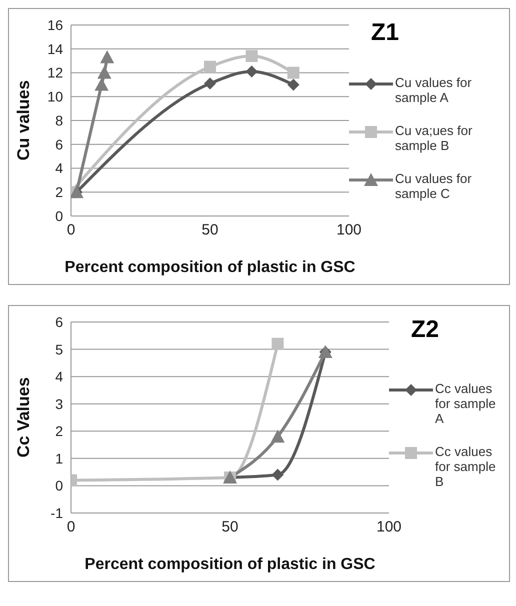 The image size is (516, 606). What do you see at coordinates (59, 458) in the screenshot?
I see `y-tick-label: 1` at bounding box center [59, 458].